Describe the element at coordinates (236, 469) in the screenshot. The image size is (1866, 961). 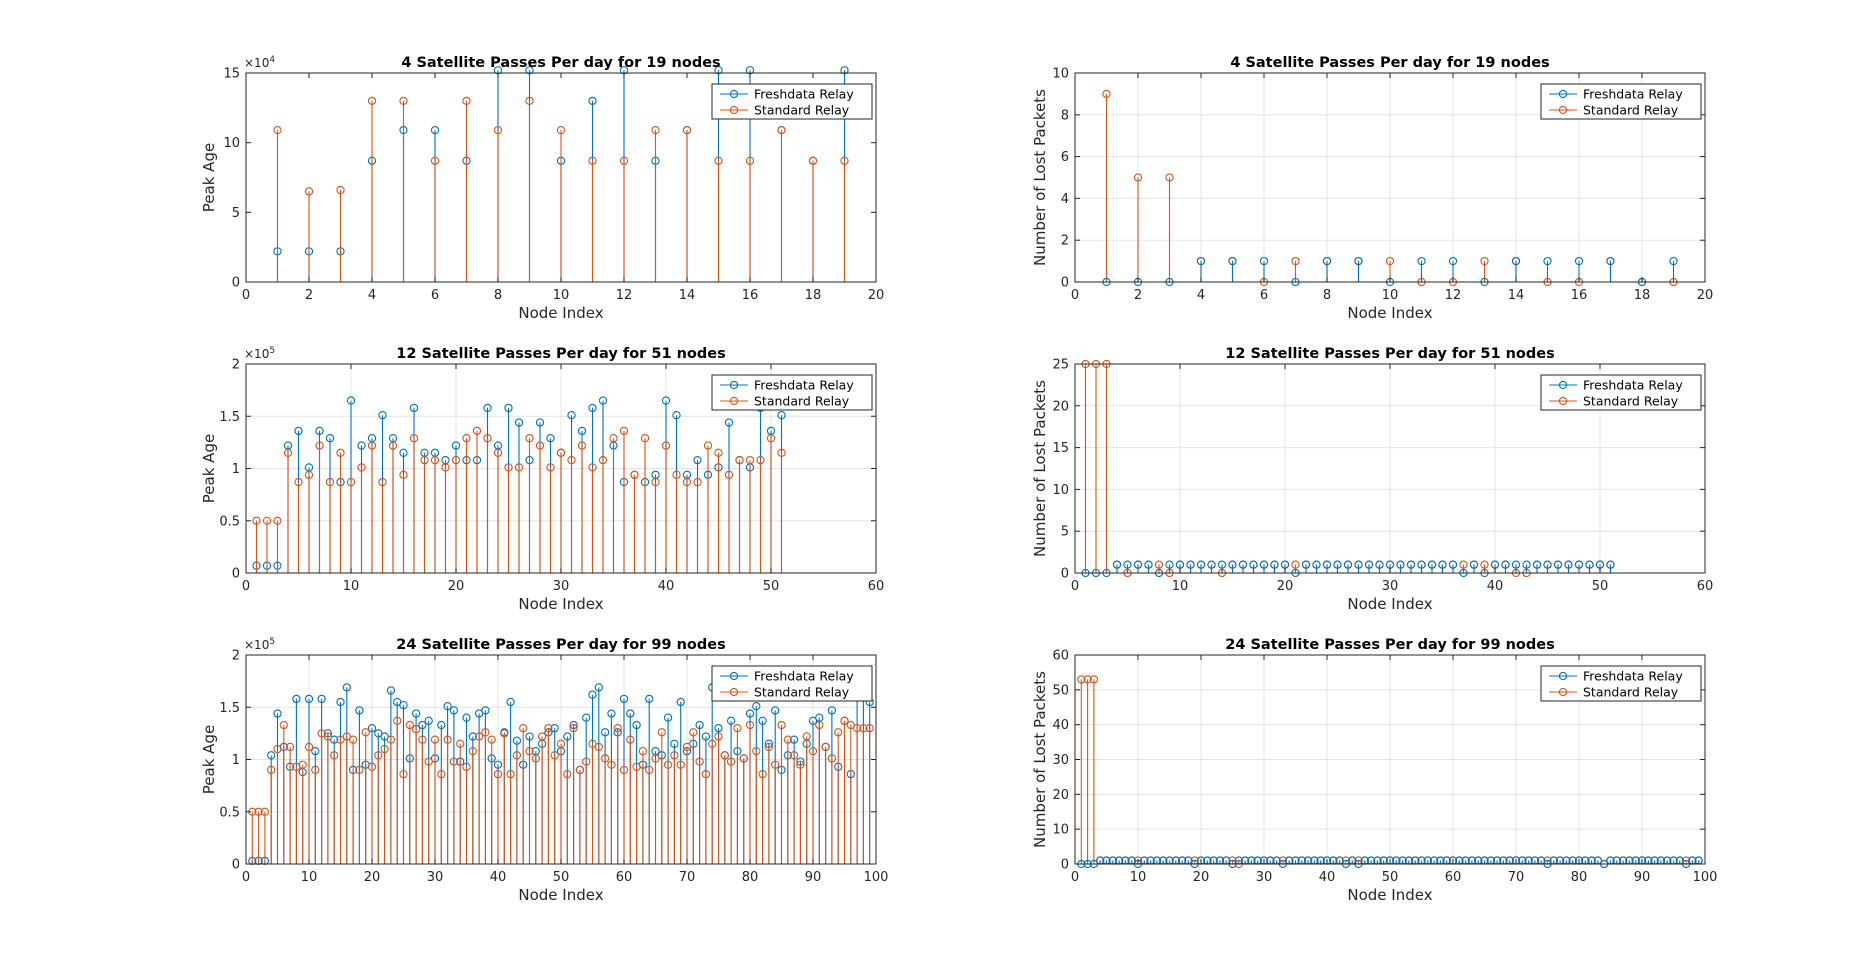
I see `y-tick-label: 1` at that location.